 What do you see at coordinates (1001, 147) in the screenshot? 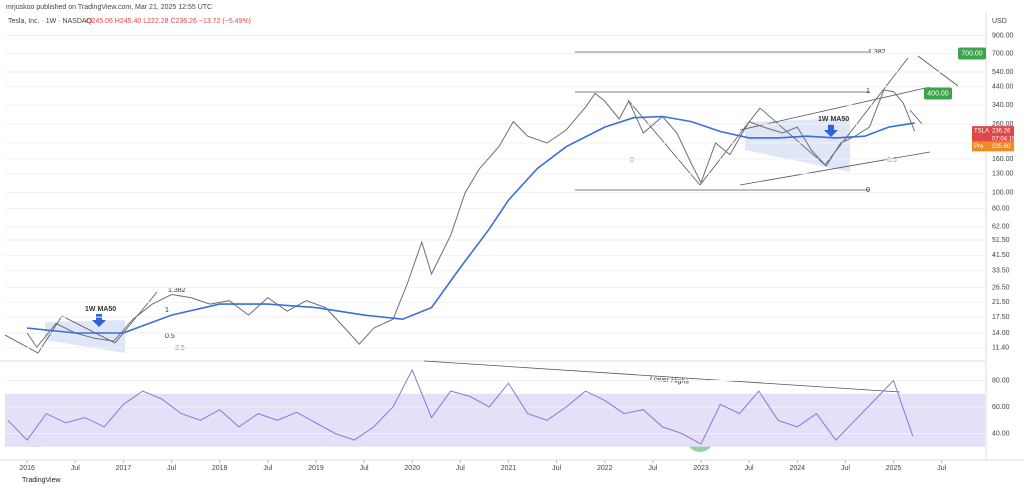
I see `pre-price: 235.60` at bounding box center [1001, 147].